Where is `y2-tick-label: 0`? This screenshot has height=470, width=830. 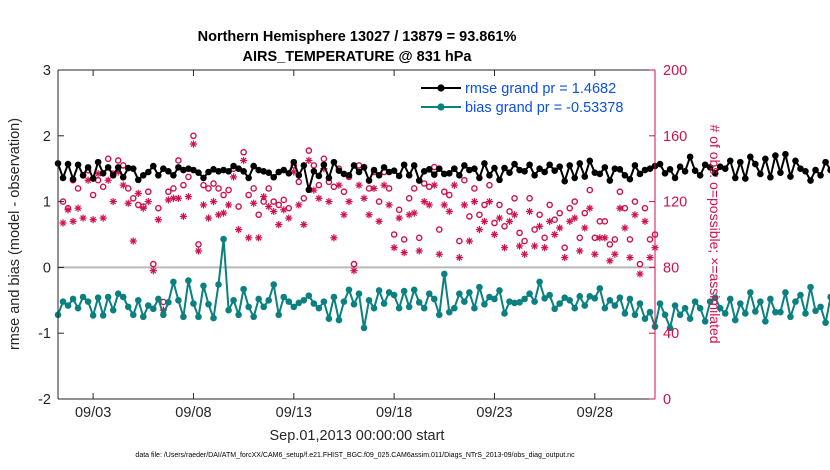
y2-tick-label: 0 is located at coordinates (667, 400).